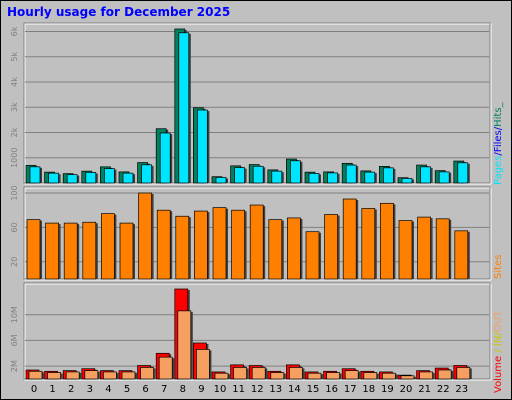 Image resolution: width=512 pixels, height=400 pixels. I want to click on legend-sites-label: Sites, so click(498, 266).